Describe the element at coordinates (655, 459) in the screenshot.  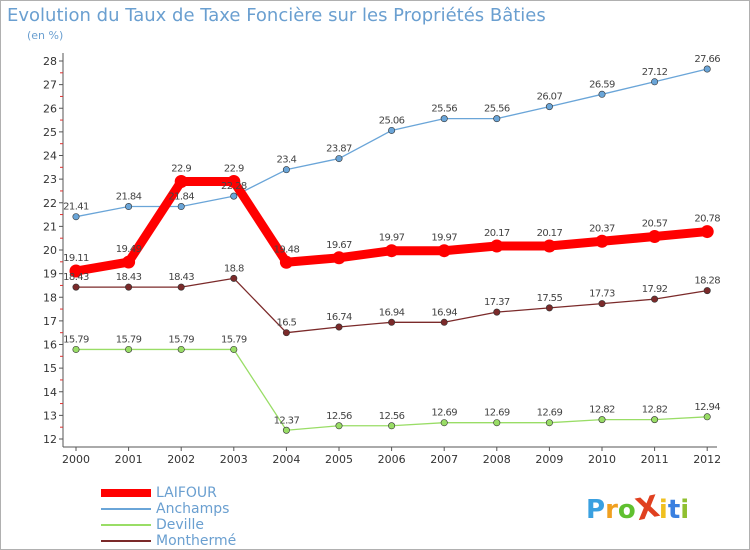
I see `x-tick-label: 2011` at that location.